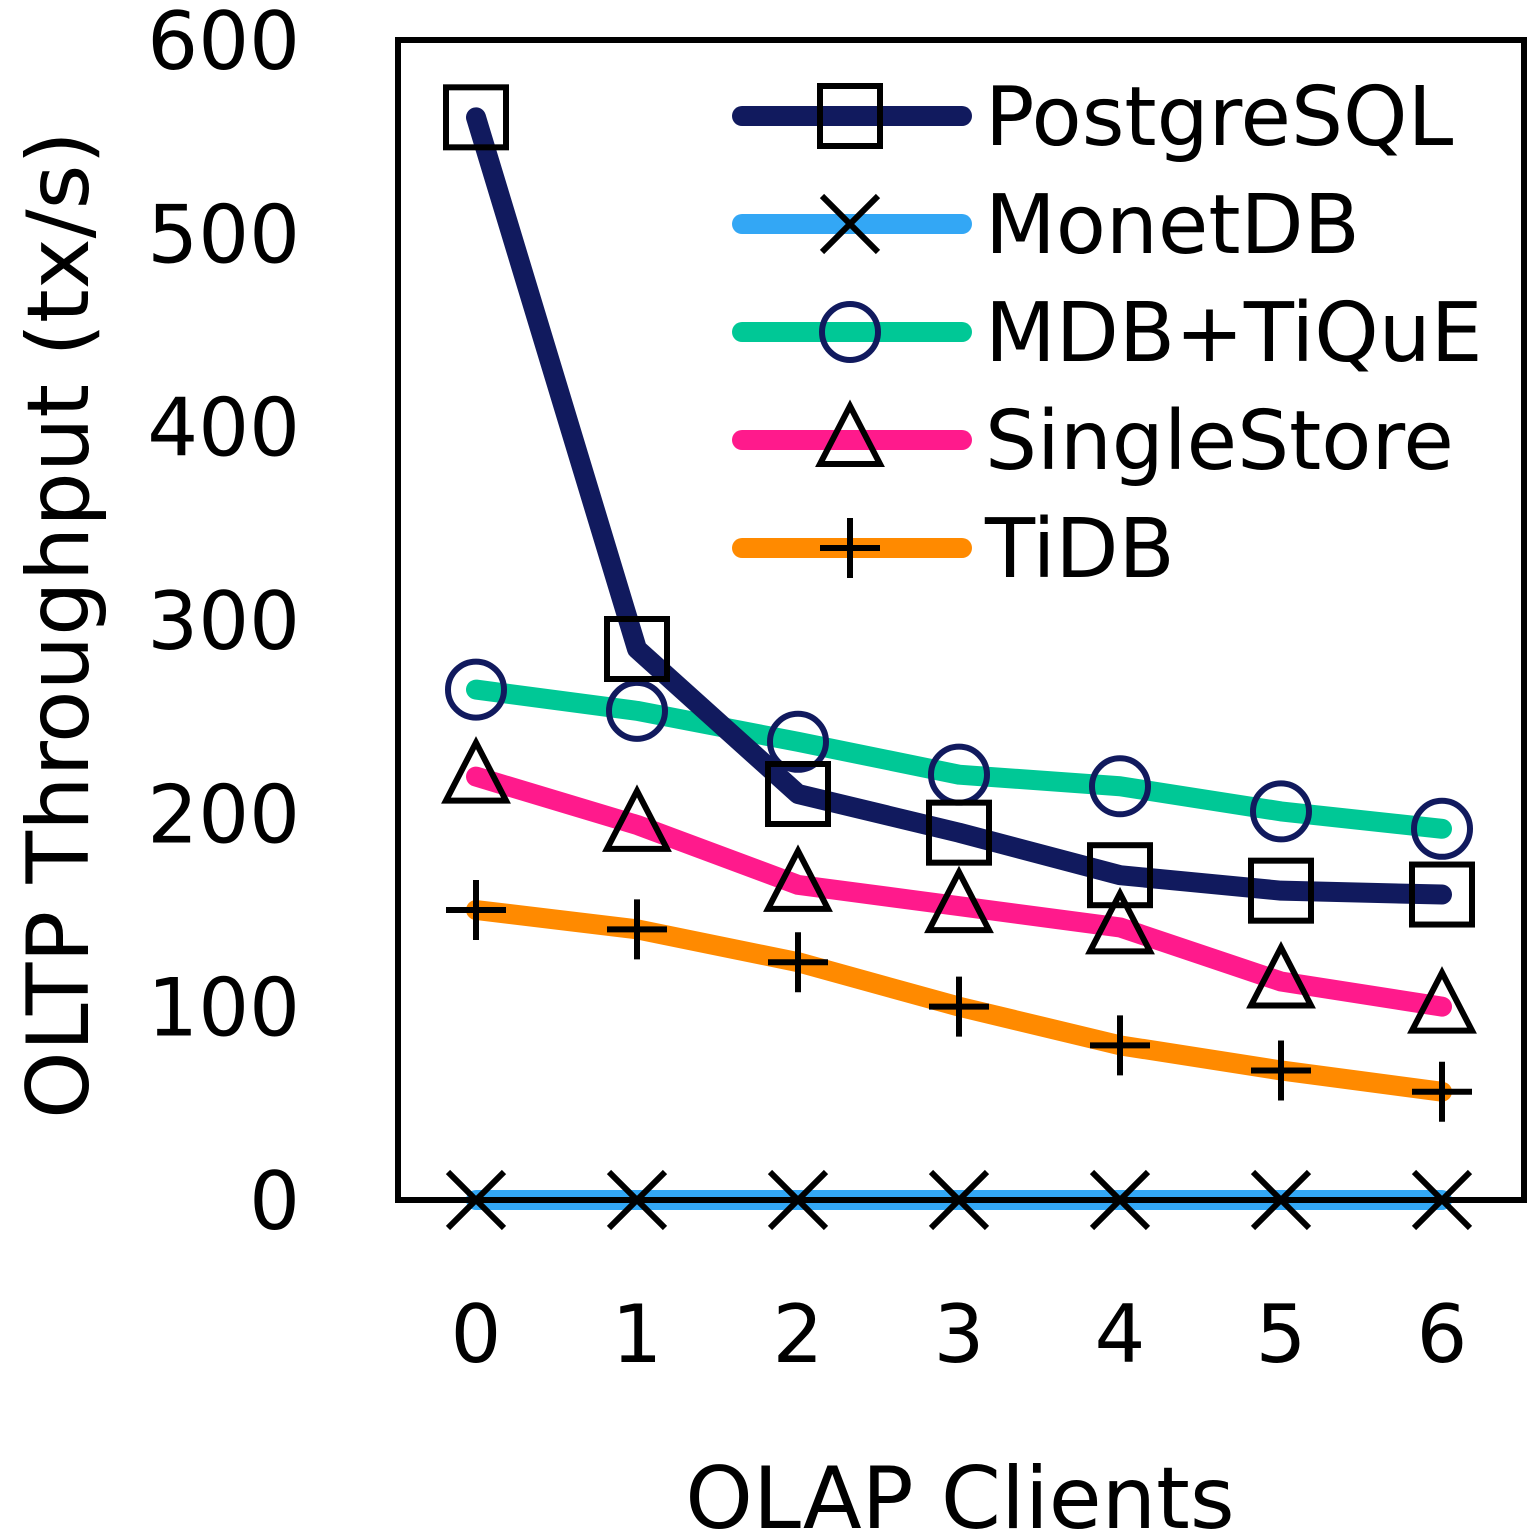 Image resolution: width=1530 pixels, height=1534 pixels. What do you see at coordinates (850, 433) in the screenshot?
I see `legend-marker-singlestore` at bounding box center [850, 433].